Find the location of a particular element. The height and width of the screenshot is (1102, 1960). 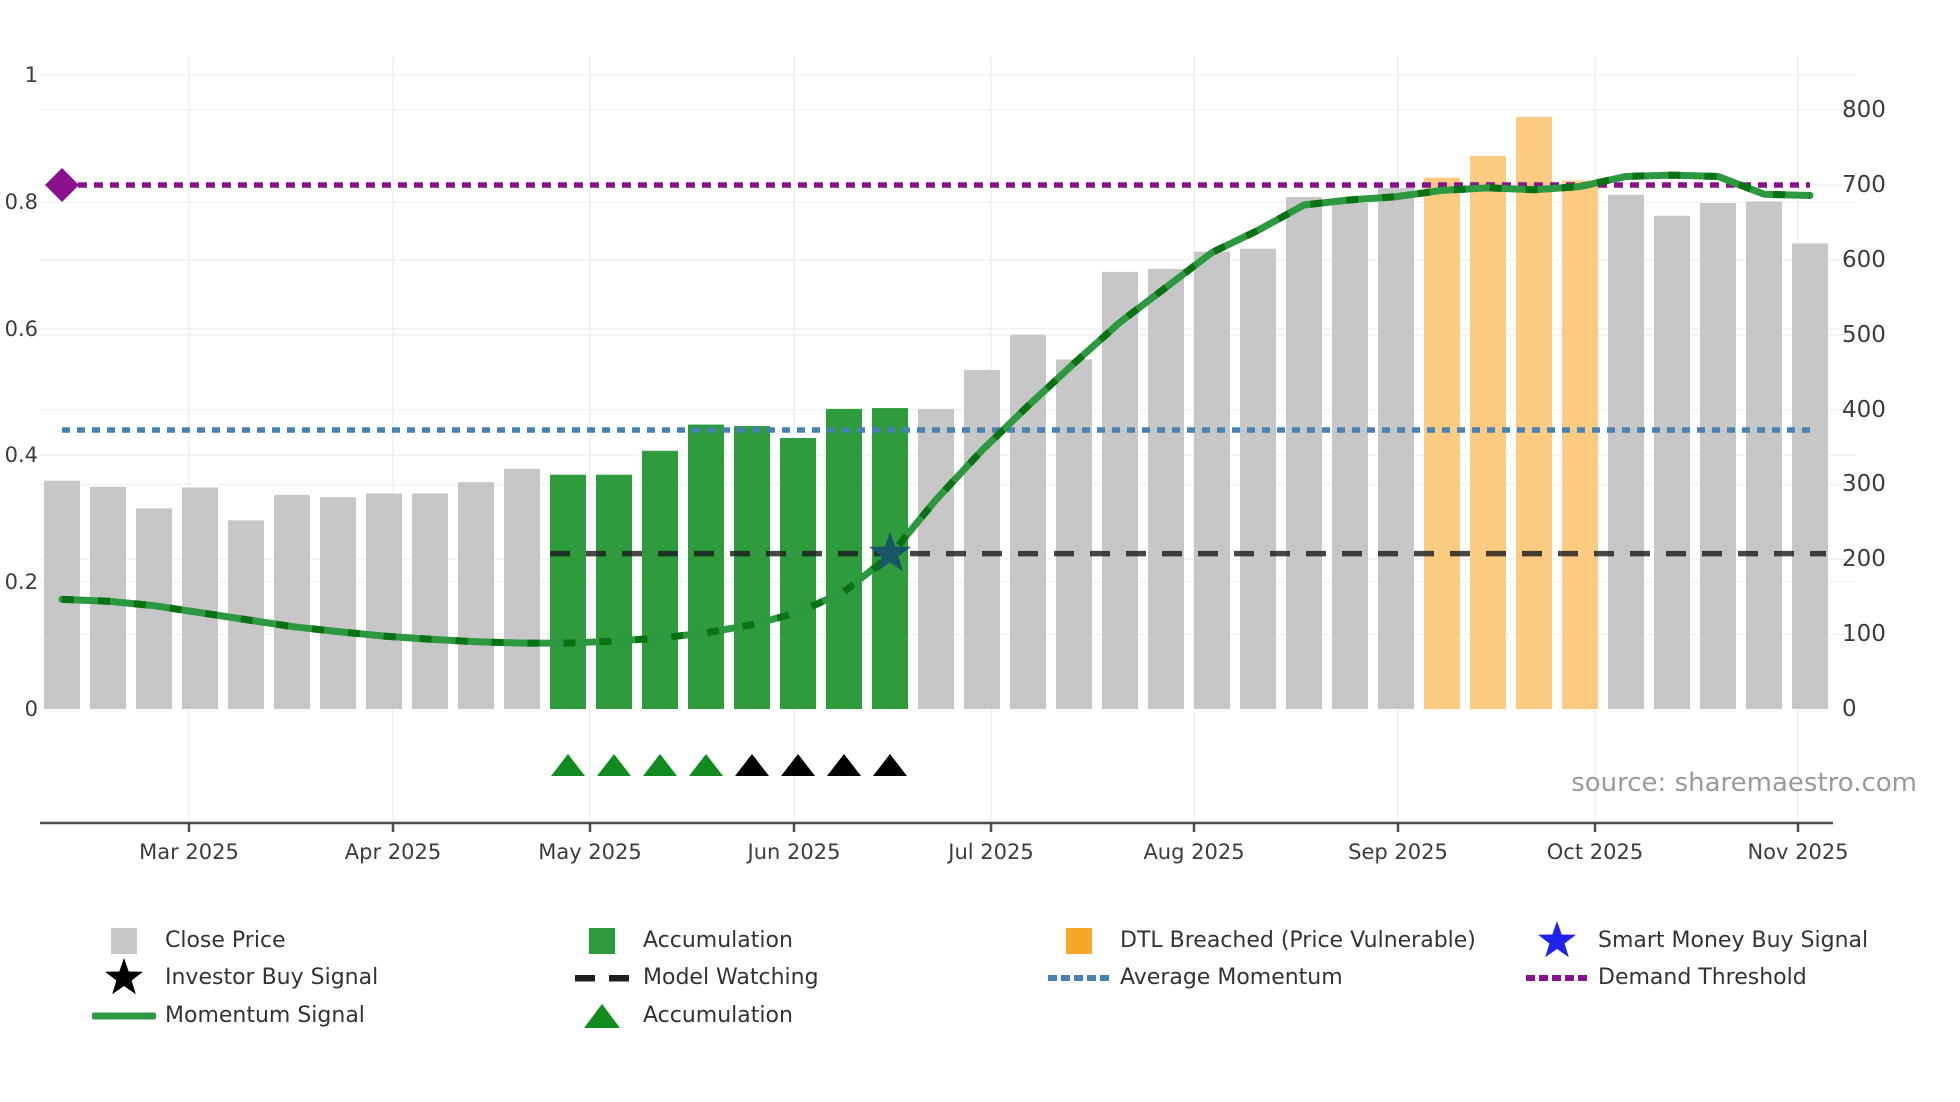

legend-label: Smart Money Buy Signal is located at coordinates (1733, 940).